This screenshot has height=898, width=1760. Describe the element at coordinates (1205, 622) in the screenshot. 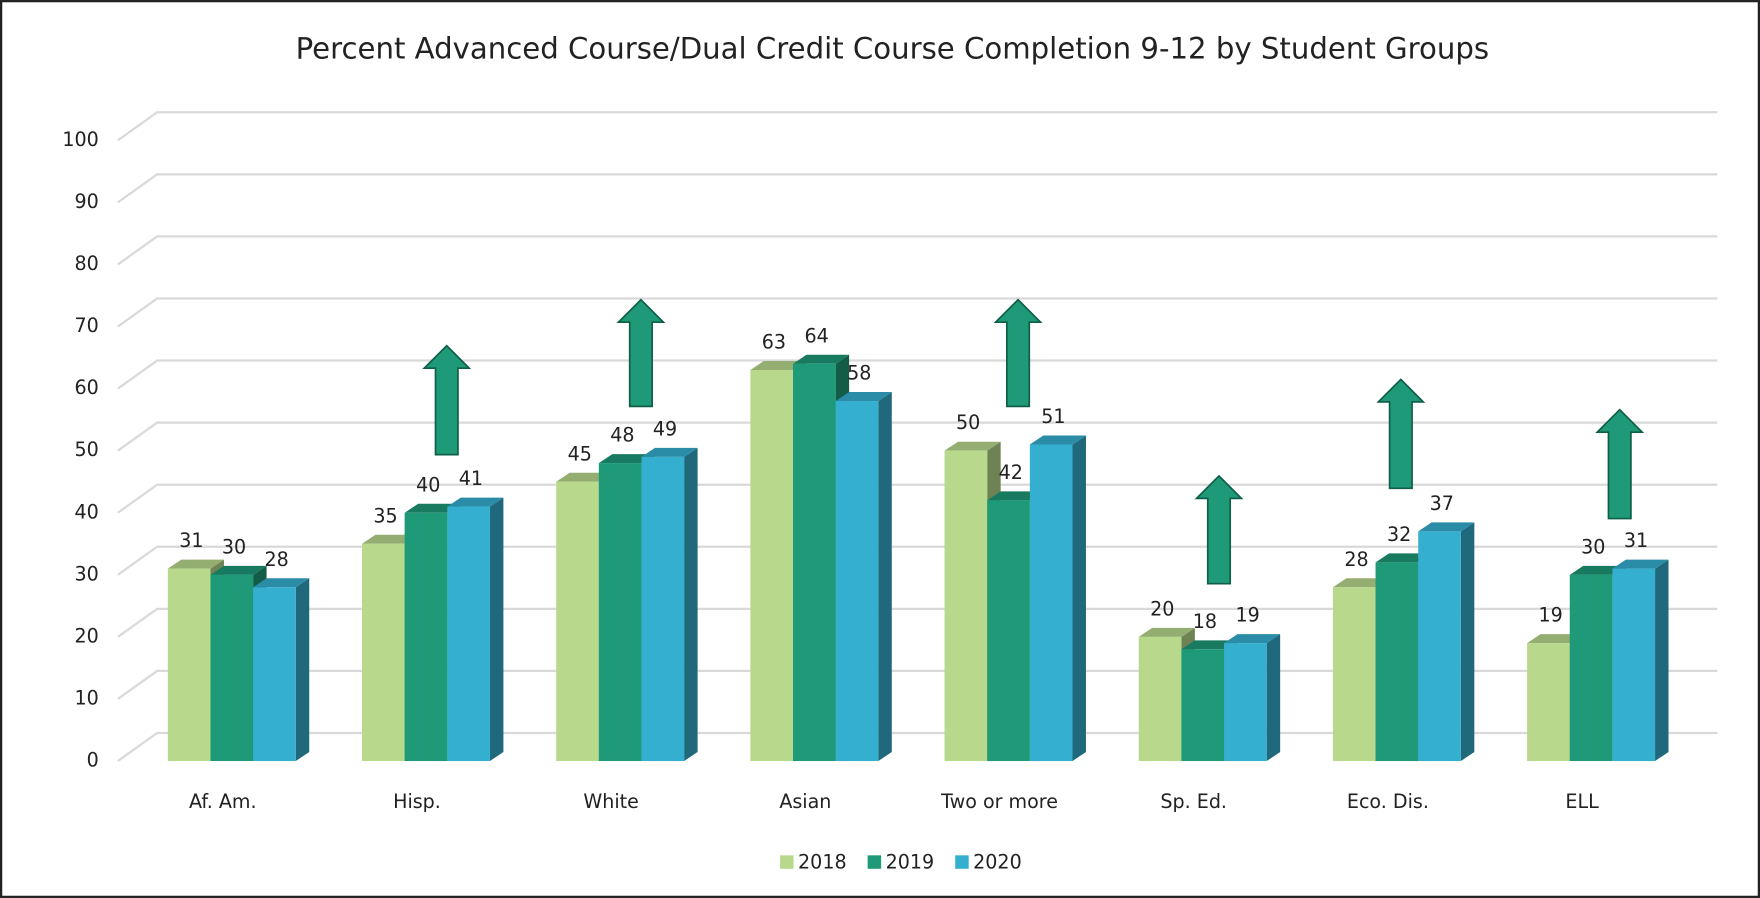

I see `data-label: 18` at that location.